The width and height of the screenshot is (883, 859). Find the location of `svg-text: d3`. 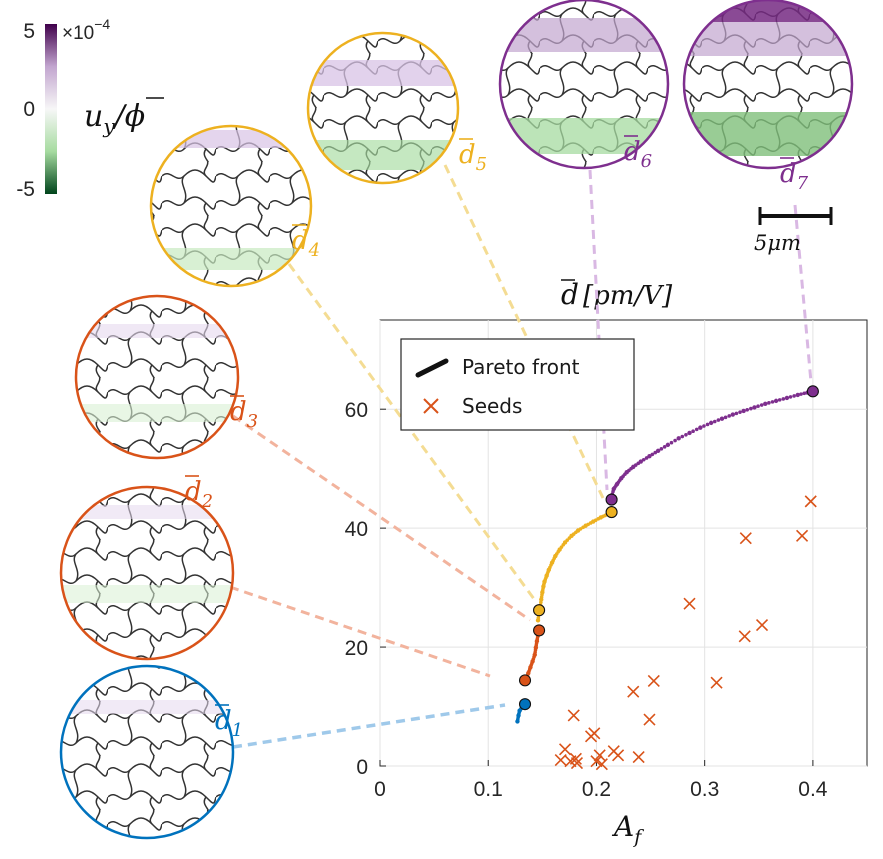

svg-text: d3 is located at coordinates (244, 414).